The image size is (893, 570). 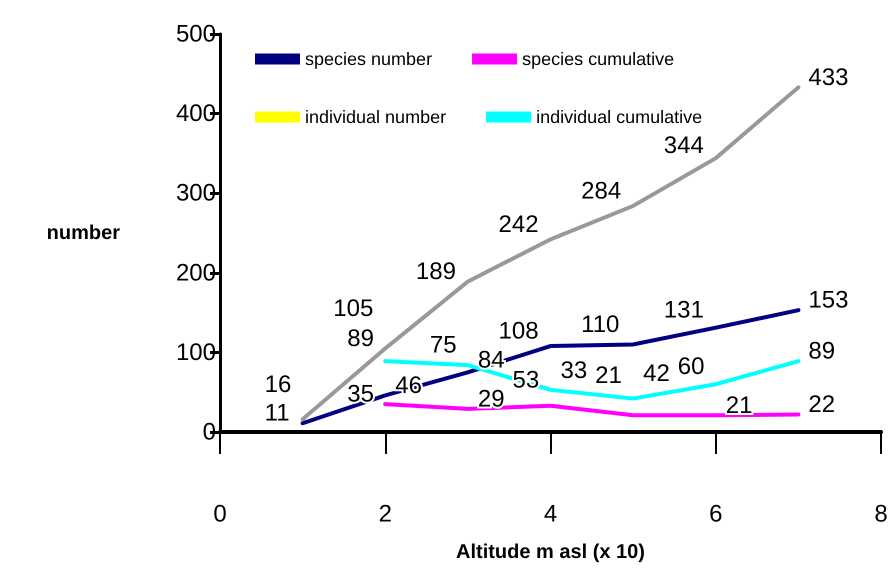 What do you see at coordinates (277, 413) in the screenshot?
I see `data-label: 11` at bounding box center [277, 413].